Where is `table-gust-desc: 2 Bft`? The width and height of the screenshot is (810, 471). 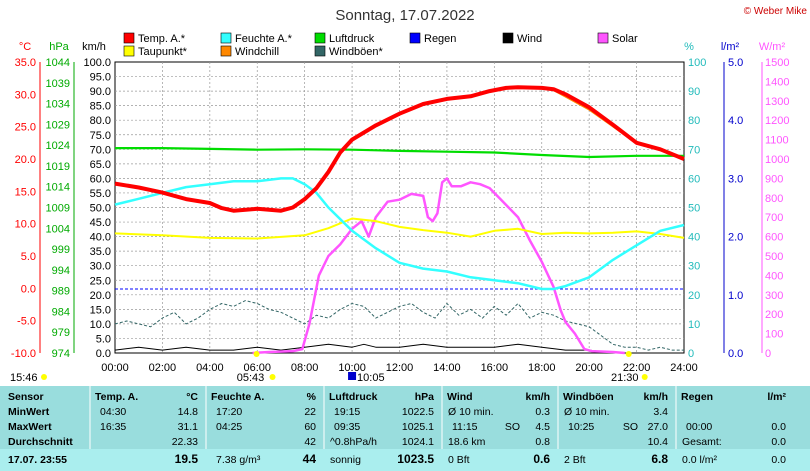
table-gust-desc: 2 Bft is located at coordinates (575, 460).